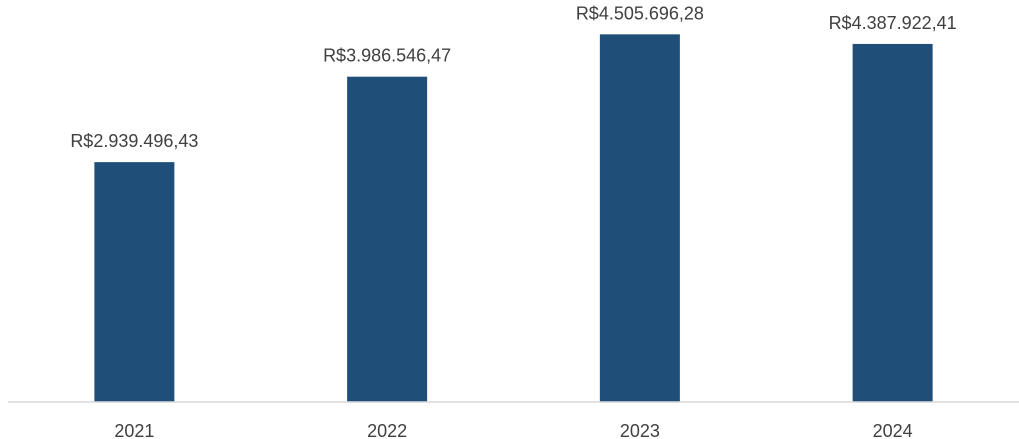 The image size is (1019, 439). Describe the element at coordinates (513, 430) in the screenshot. I see `tick-labels-layer: 2021 2022 2023 2024` at that location.